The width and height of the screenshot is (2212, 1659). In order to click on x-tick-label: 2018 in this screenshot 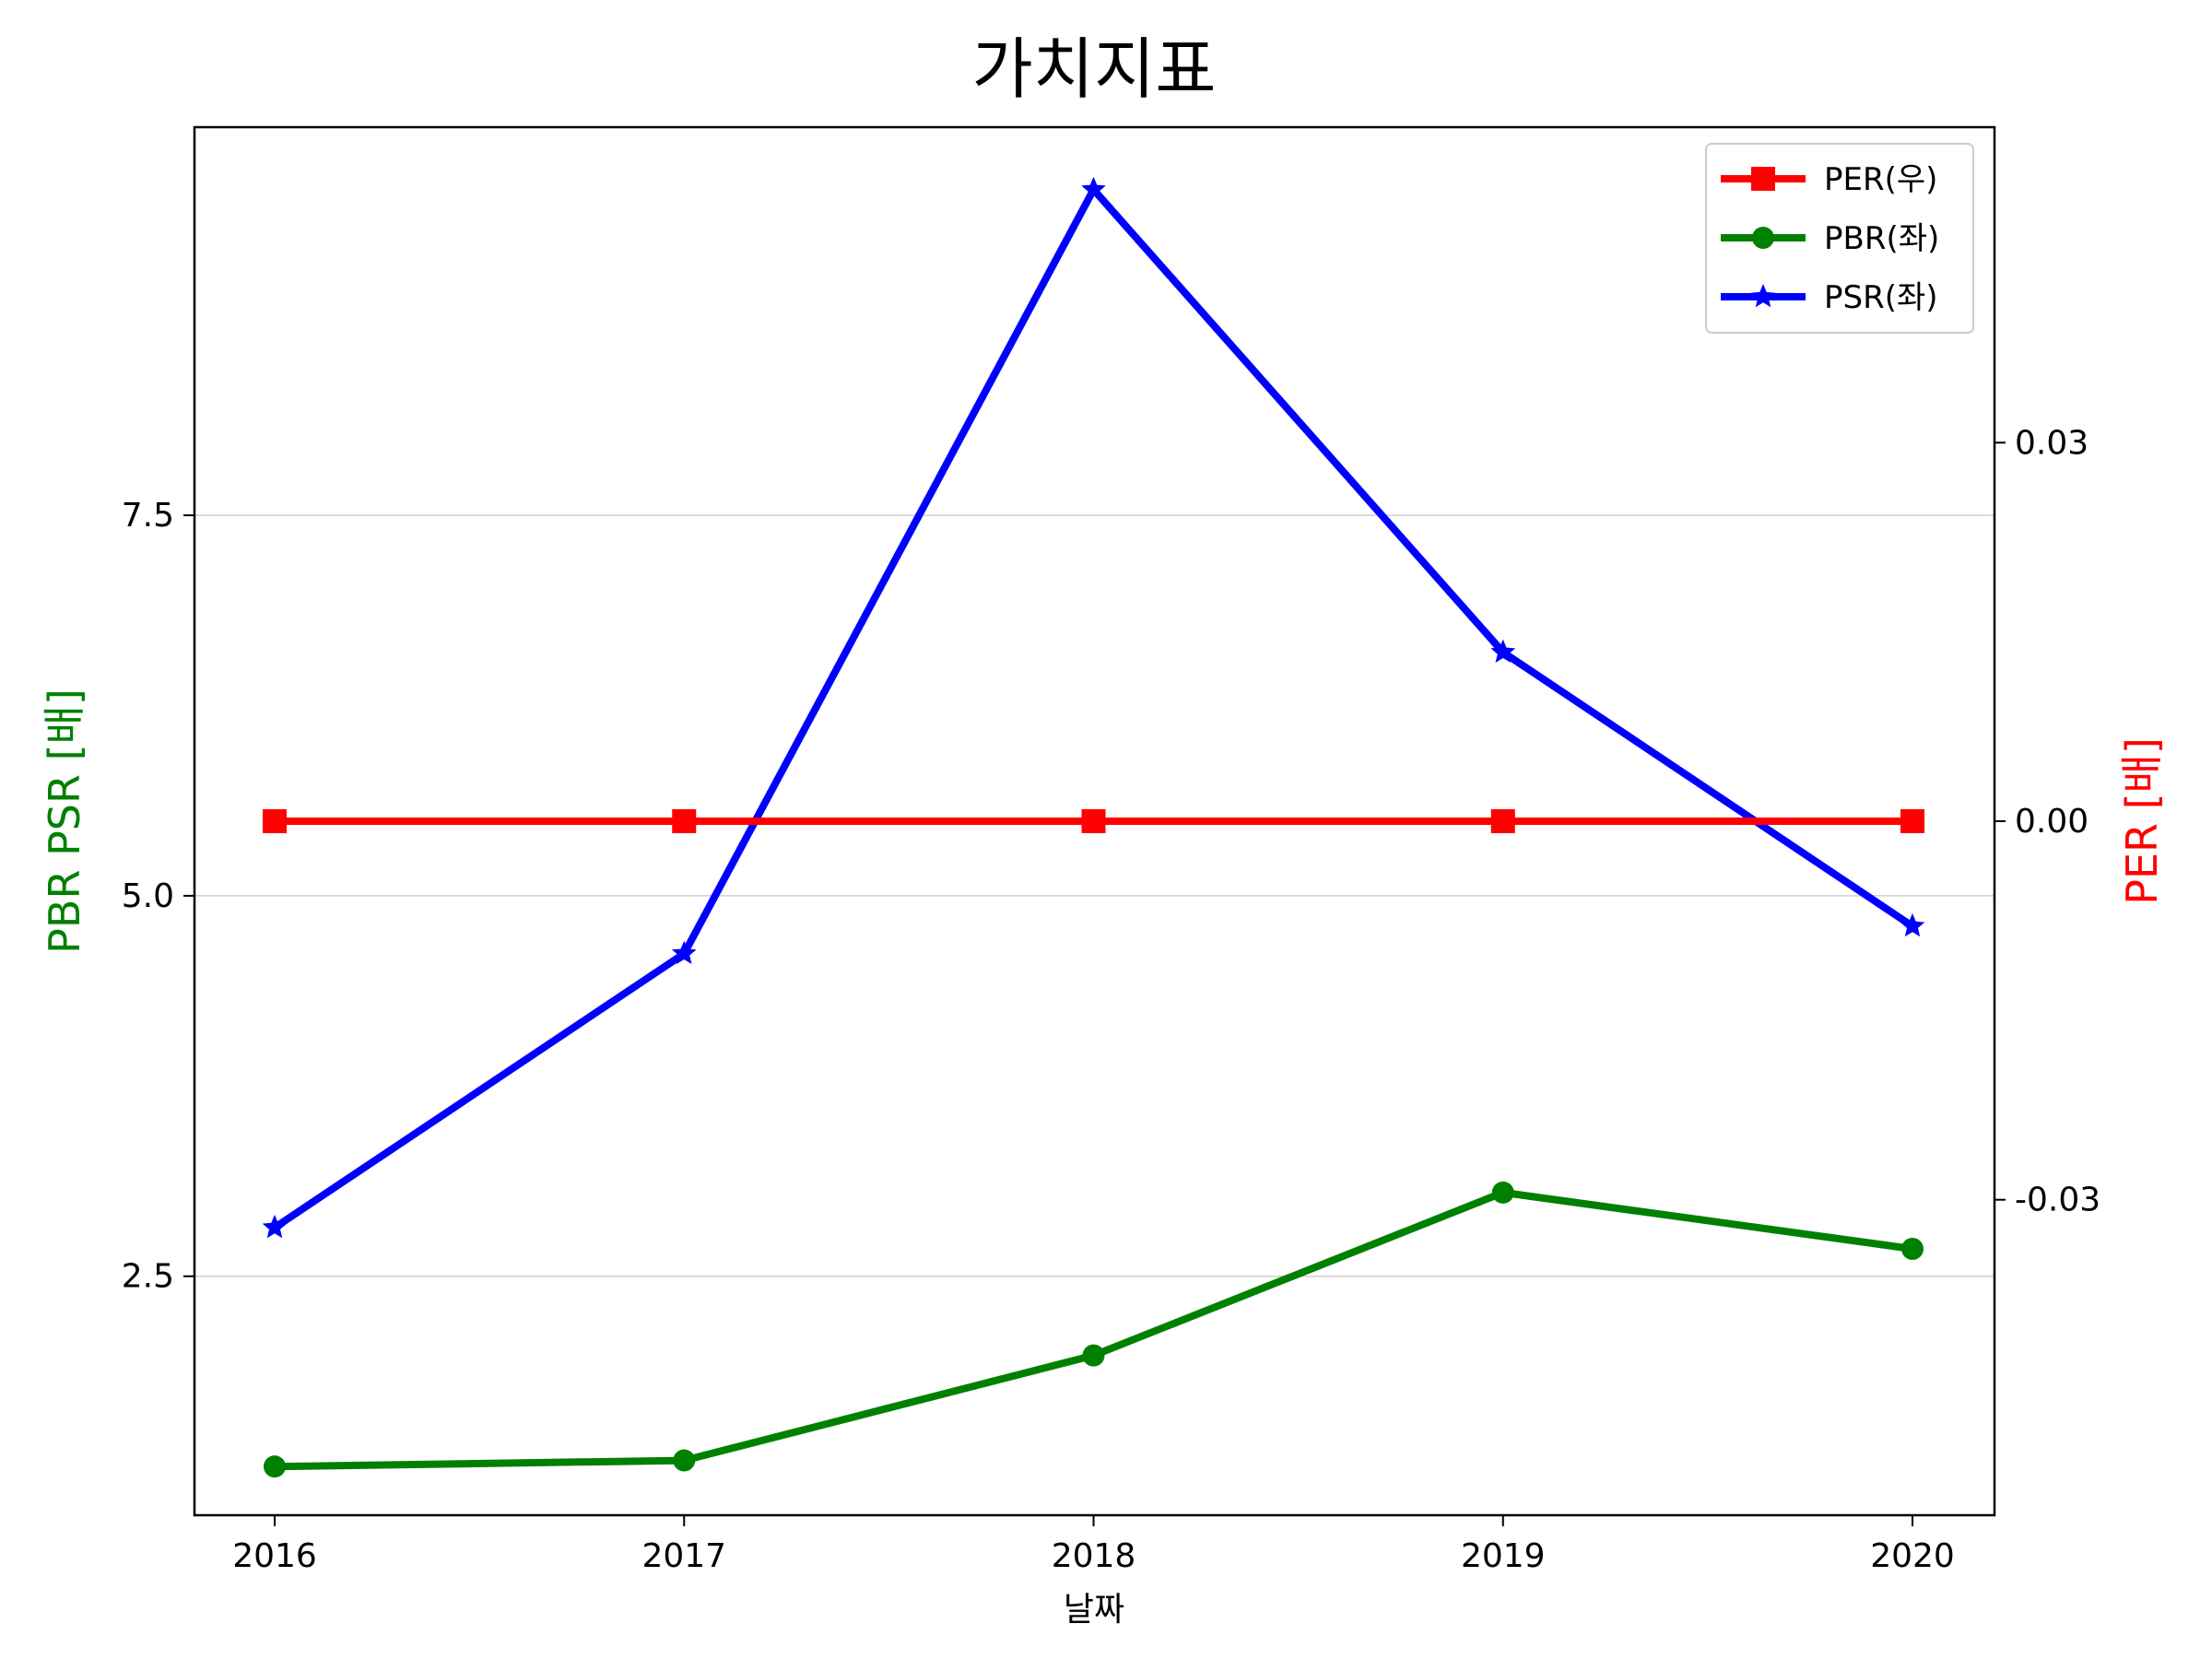, I will do `click(1094, 1556)`.